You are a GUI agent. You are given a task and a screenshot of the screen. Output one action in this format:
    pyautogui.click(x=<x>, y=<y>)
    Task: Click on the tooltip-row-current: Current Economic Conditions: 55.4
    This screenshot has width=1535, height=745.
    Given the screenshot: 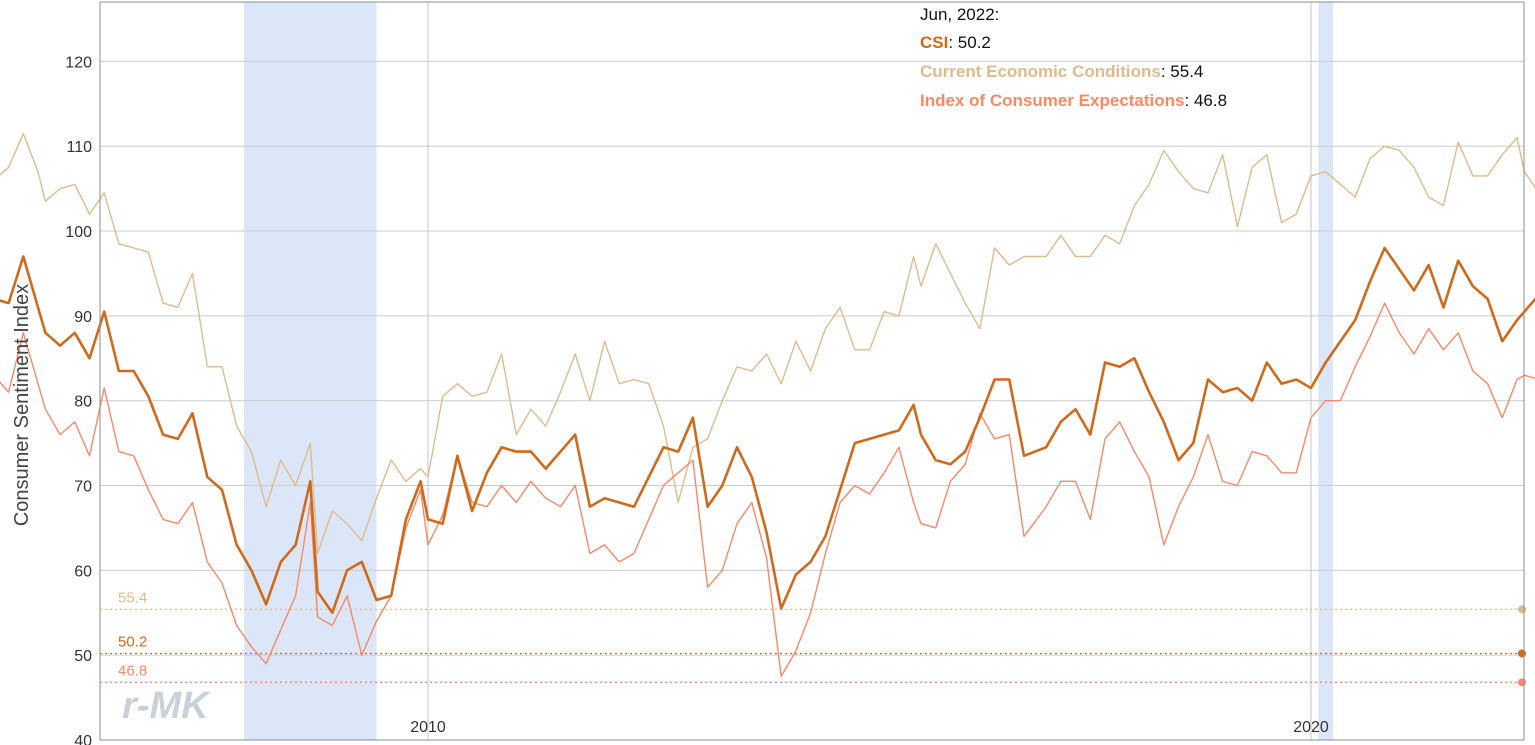 What is the action you would take?
    pyautogui.click(x=1061, y=71)
    